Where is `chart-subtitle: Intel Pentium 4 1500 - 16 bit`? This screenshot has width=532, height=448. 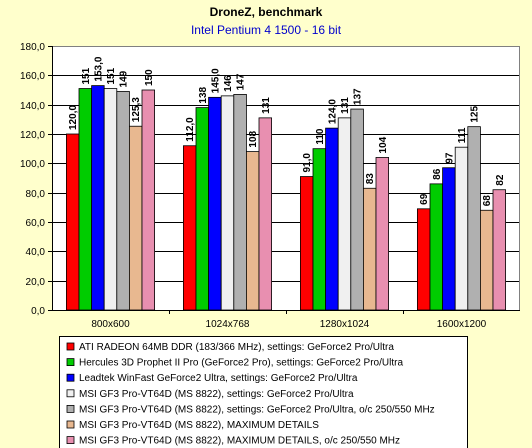 chart-subtitle: Intel Pentium 4 1500 - 16 bit is located at coordinates (266, 30).